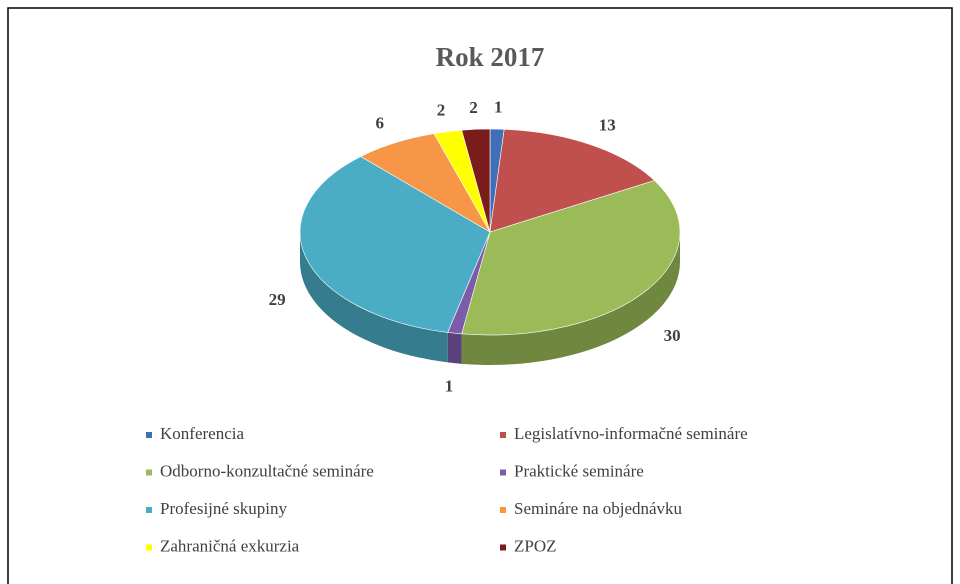 The image size is (960, 584). I want to click on data-label: 29, so click(277, 299).